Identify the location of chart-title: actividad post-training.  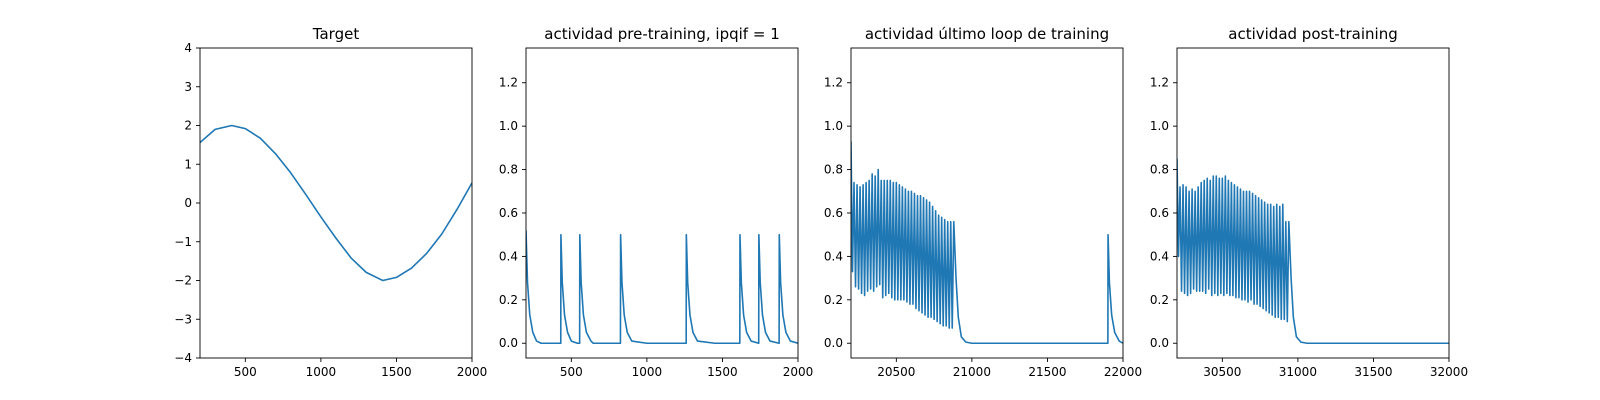
(1312, 34).